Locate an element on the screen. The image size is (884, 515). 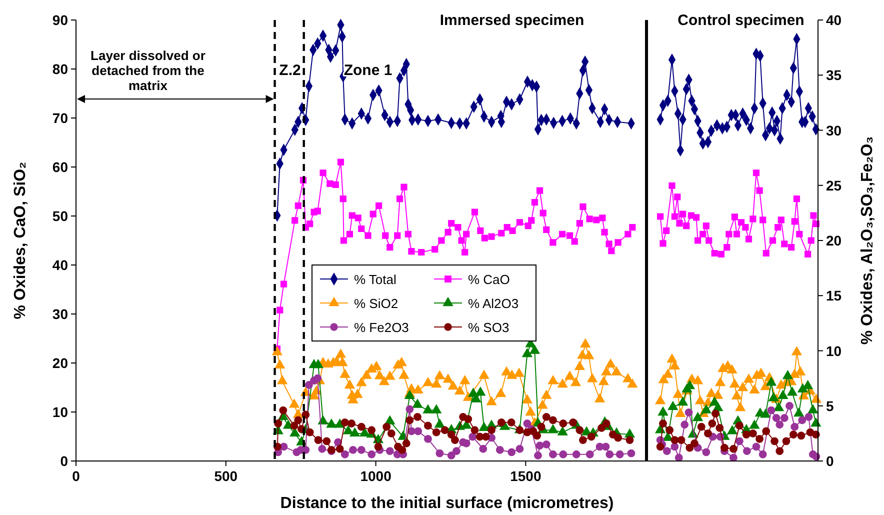
y-tick-label: 50 is located at coordinates (60, 216).